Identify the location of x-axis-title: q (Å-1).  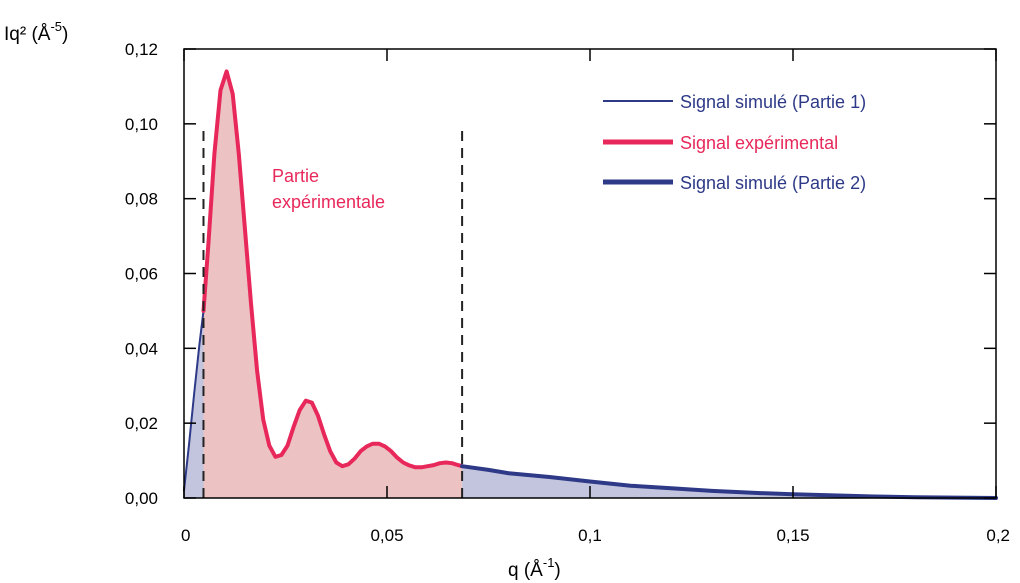
(534, 568).